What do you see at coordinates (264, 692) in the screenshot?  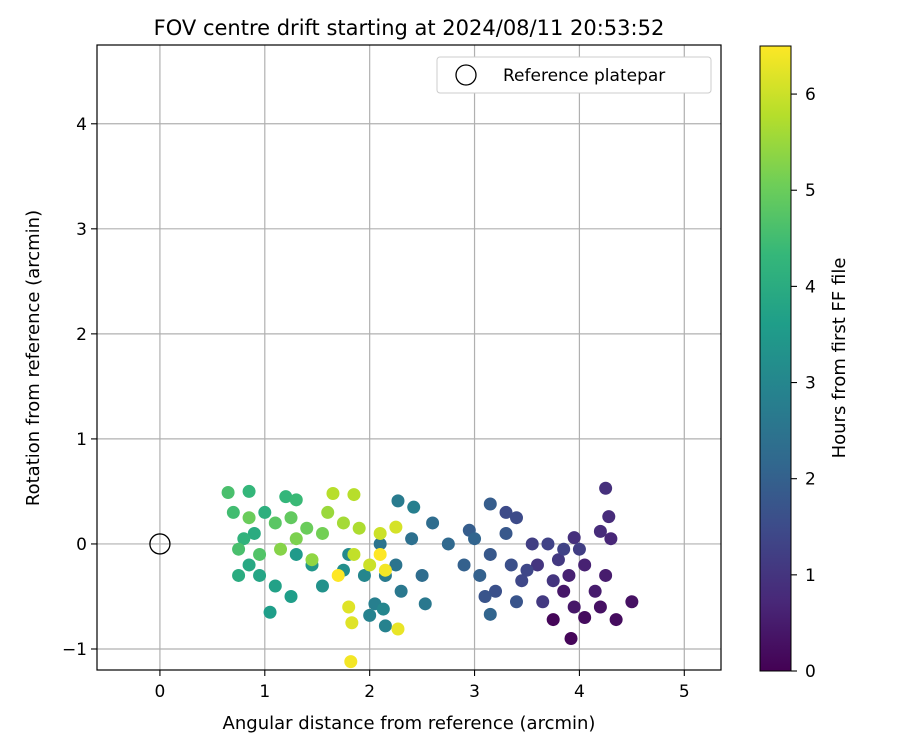 I see `x-tick-label: 1` at bounding box center [264, 692].